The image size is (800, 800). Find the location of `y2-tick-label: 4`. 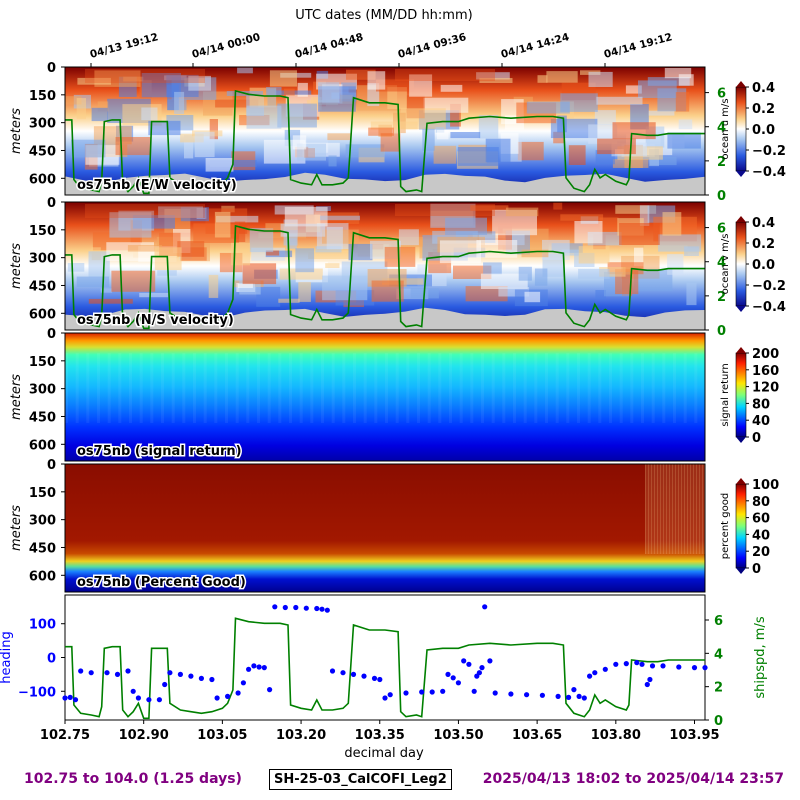

y2-tick-label: 4 is located at coordinates (718, 654).